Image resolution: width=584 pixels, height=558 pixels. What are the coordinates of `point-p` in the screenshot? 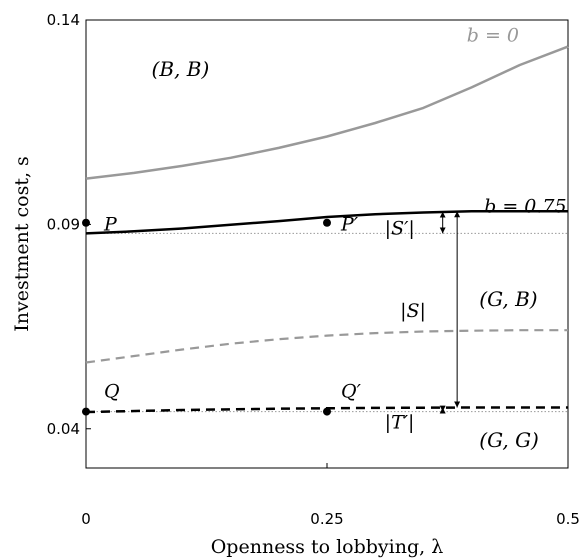 It's located at (86, 222).